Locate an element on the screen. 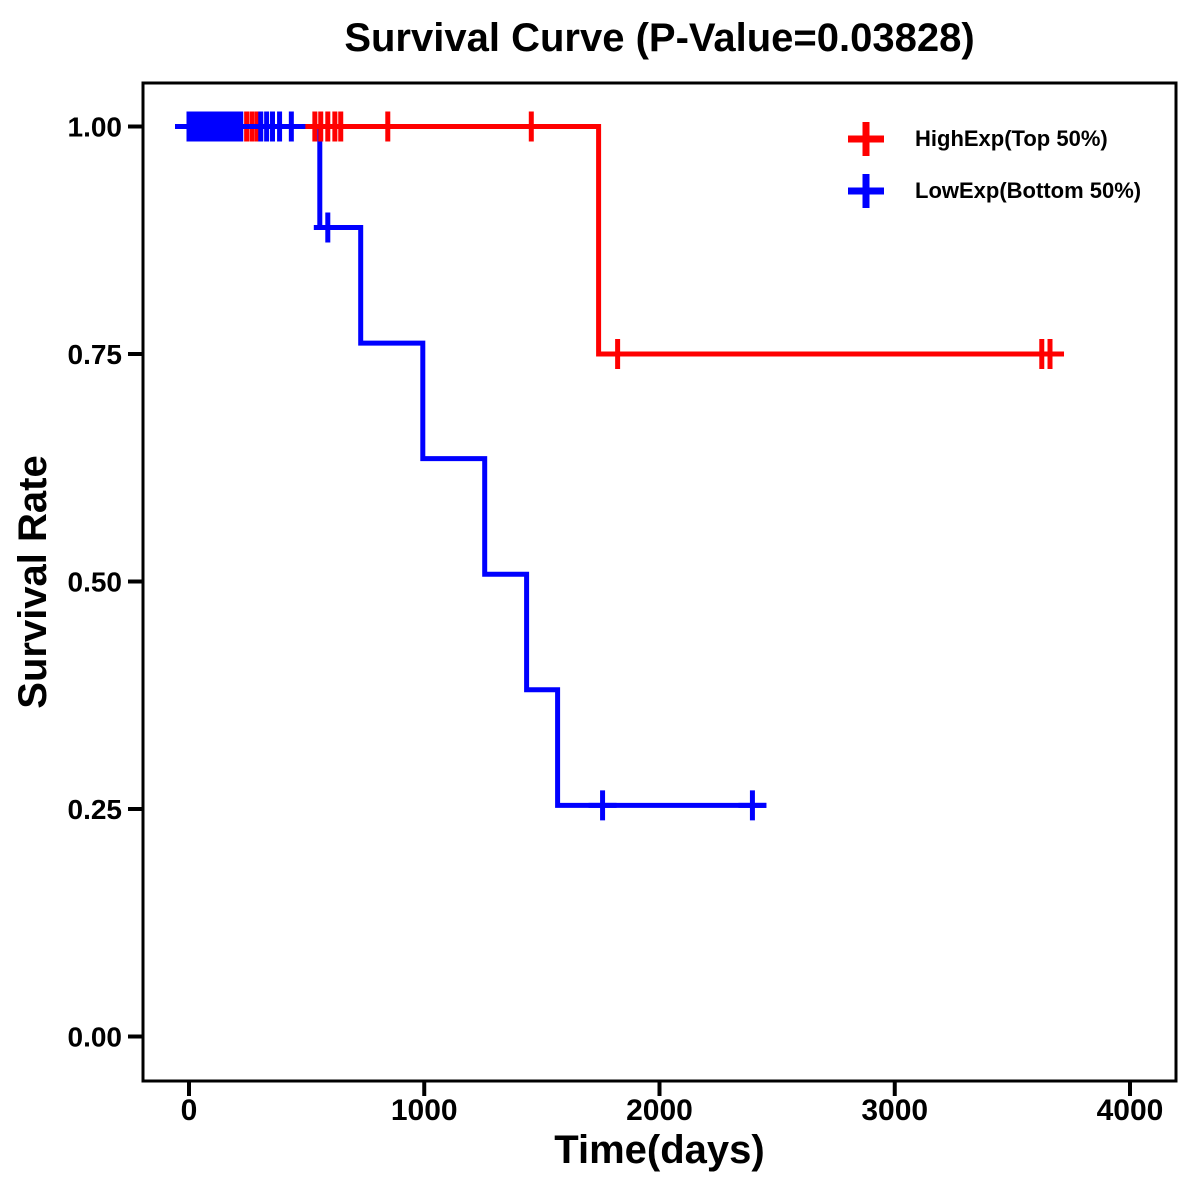 The height and width of the screenshot is (1200, 1200). legend-item-highexp: HighExp(Top 50%) is located at coordinates (992, 139).